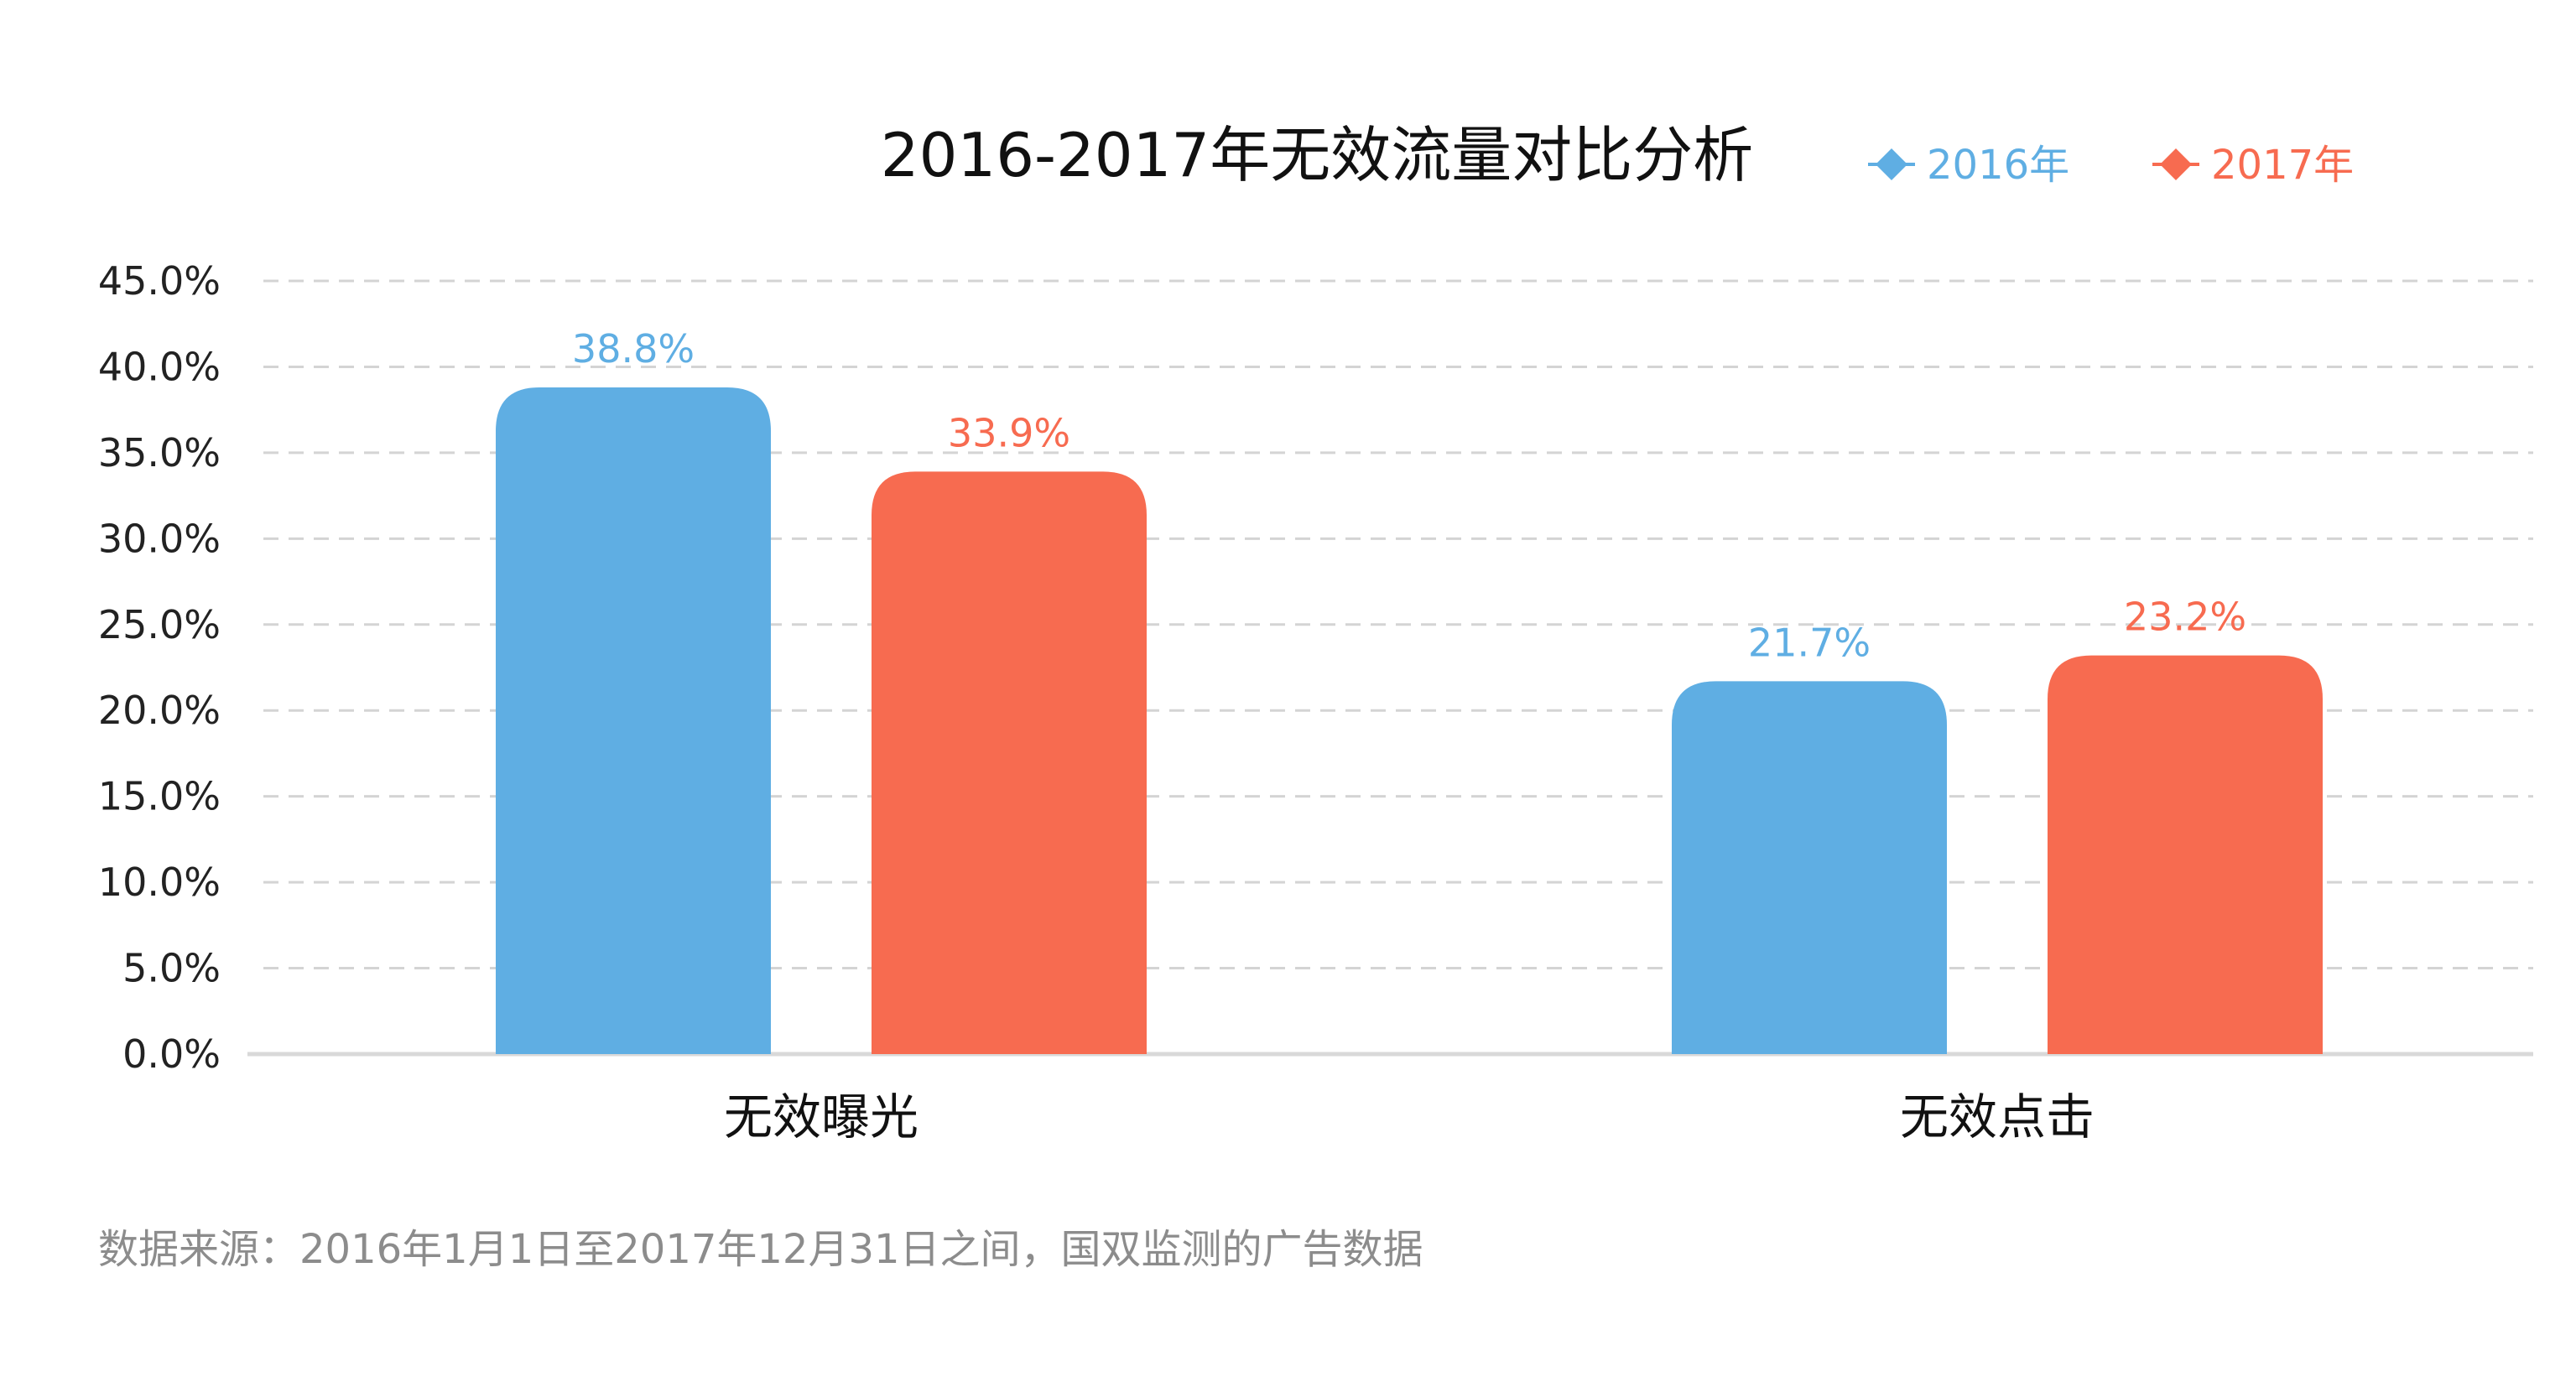 This screenshot has height=1387, width=2576. I want to click on y-tick-label: 40.0%, so click(159, 367).